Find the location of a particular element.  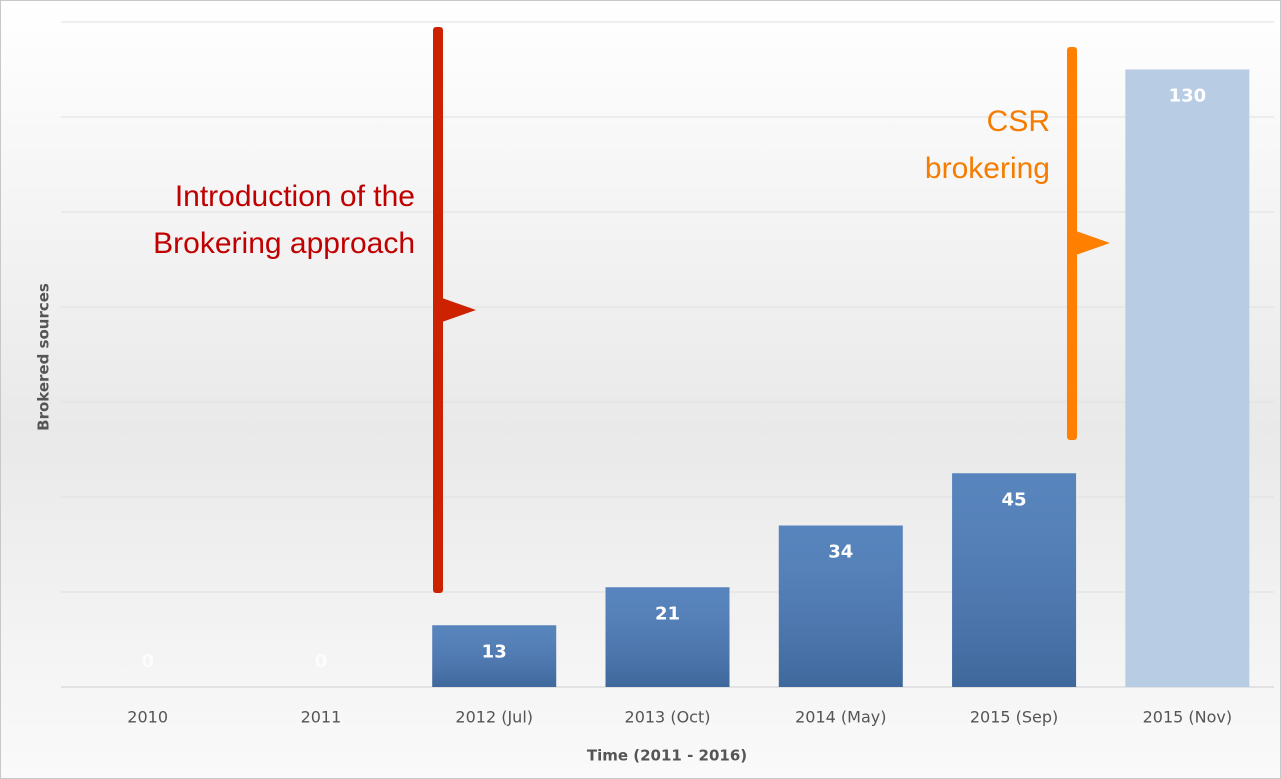

value-label: 21 is located at coordinates (667, 613).